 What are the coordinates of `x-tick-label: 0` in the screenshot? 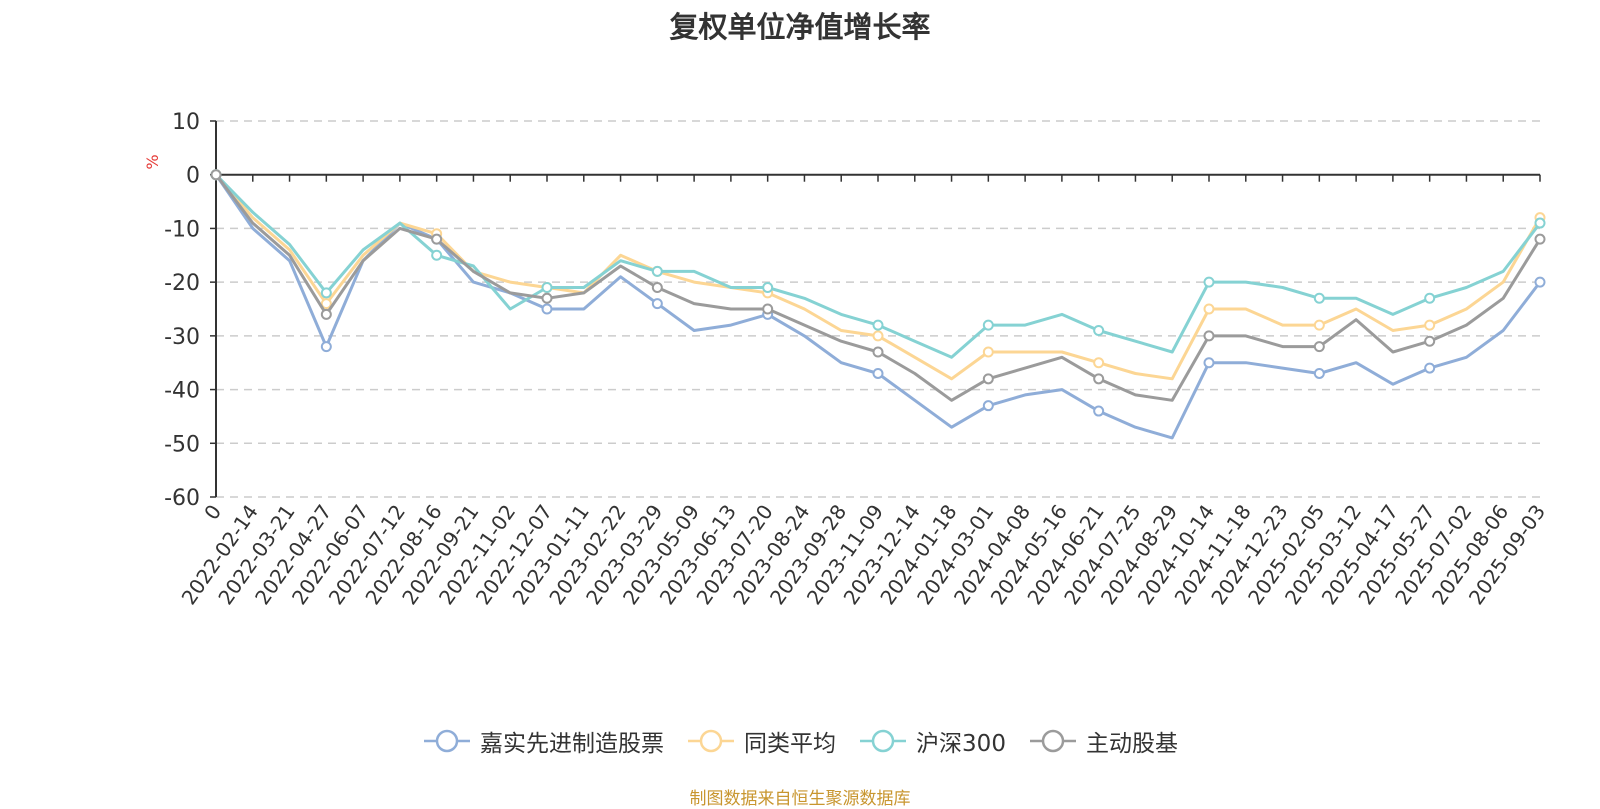 It's located at (212, 512).